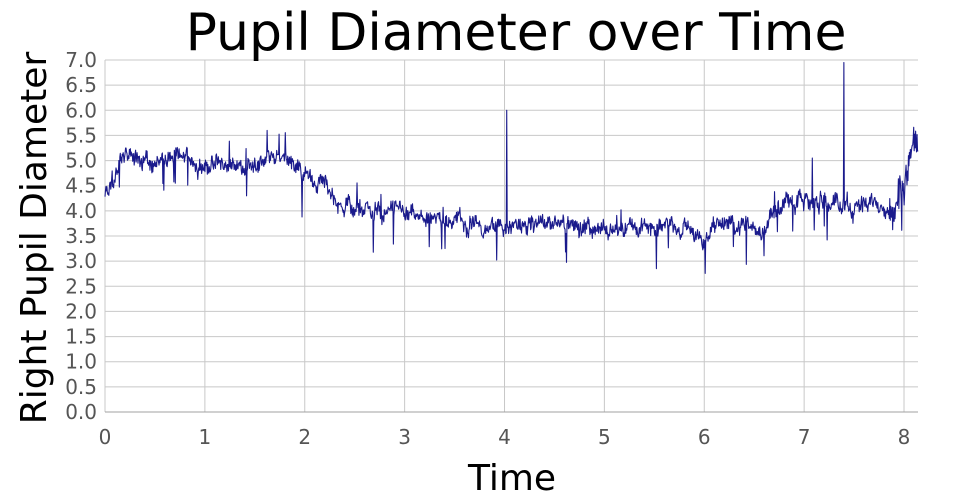  What do you see at coordinates (81, 362) in the screenshot?
I see `y-tick-label: 1.0` at bounding box center [81, 362].